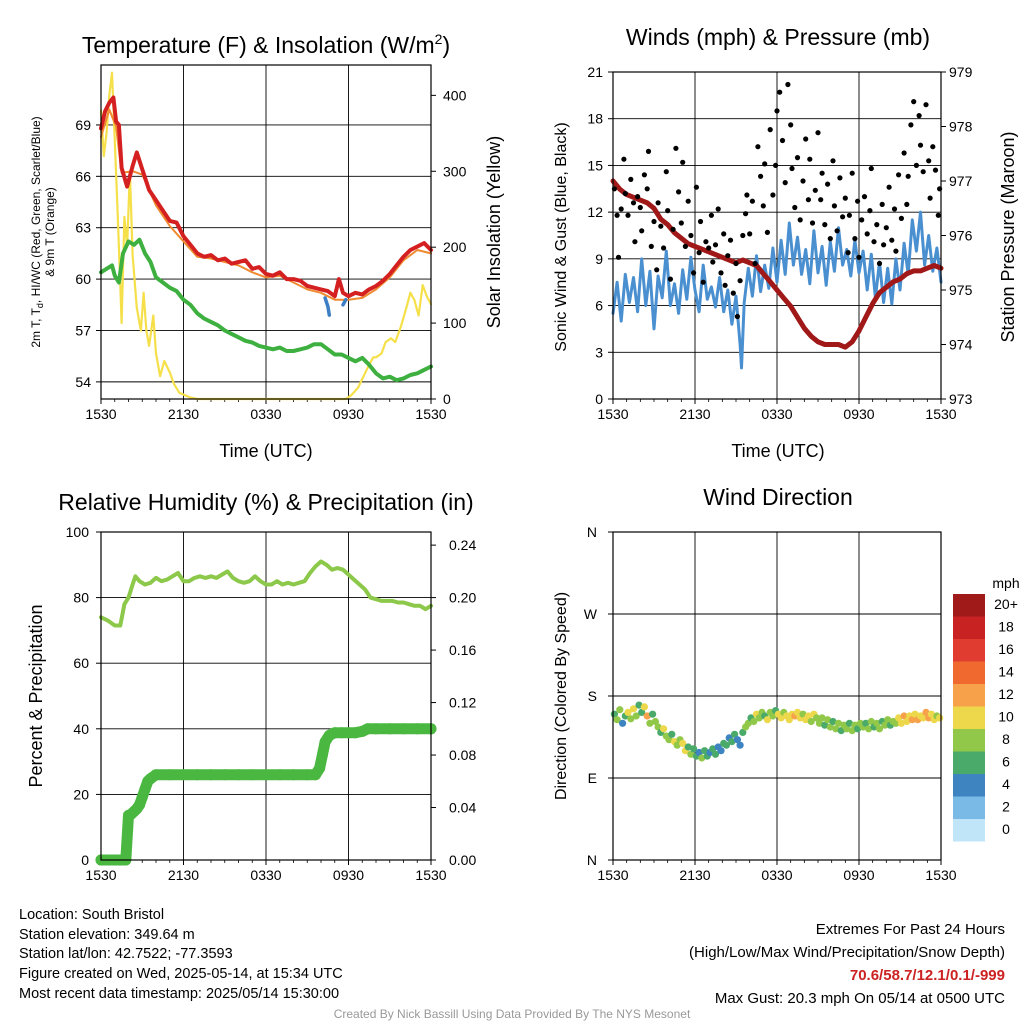 Image resolution: width=1024 pixels, height=1024 pixels. What do you see at coordinates (927, 975) in the screenshot?
I see `extremes-values: 70.6/58.7/12.1/0.1/-999` at bounding box center [927, 975].